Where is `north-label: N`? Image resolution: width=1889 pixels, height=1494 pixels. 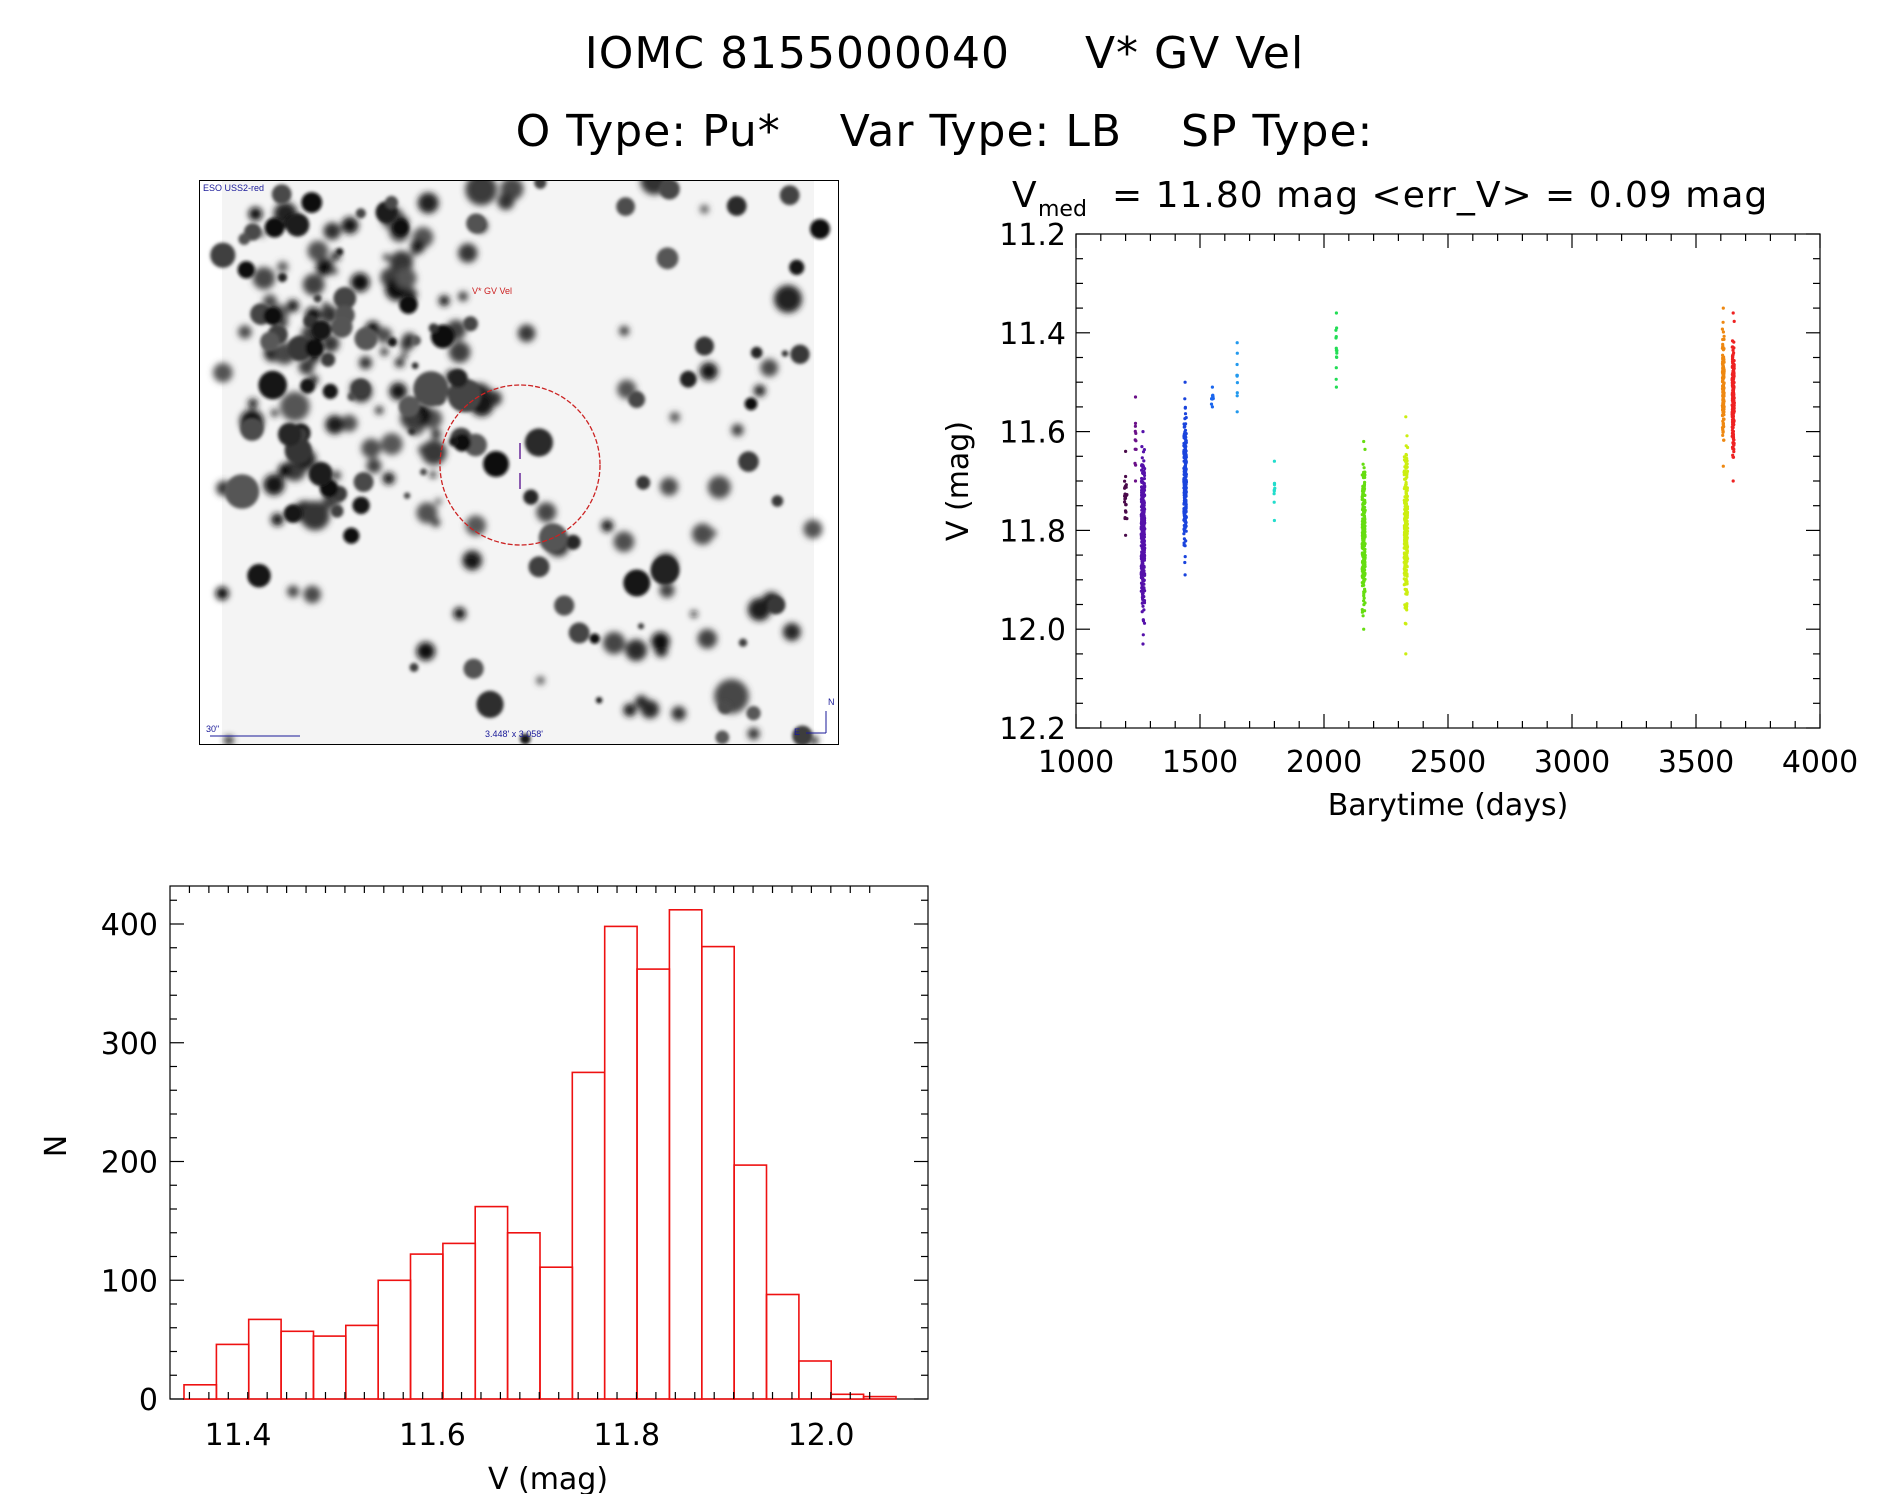 north-label: N is located at coordinates (831, 702).